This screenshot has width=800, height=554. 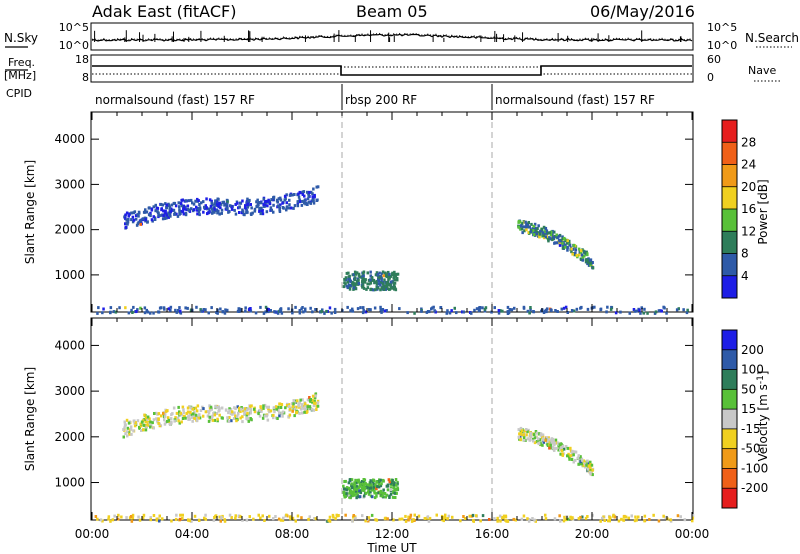 What do you see at coordinates (751, 449) in the screenshot?
I see `colorbar-tick-label: -50` at bounding box center [751, 449].